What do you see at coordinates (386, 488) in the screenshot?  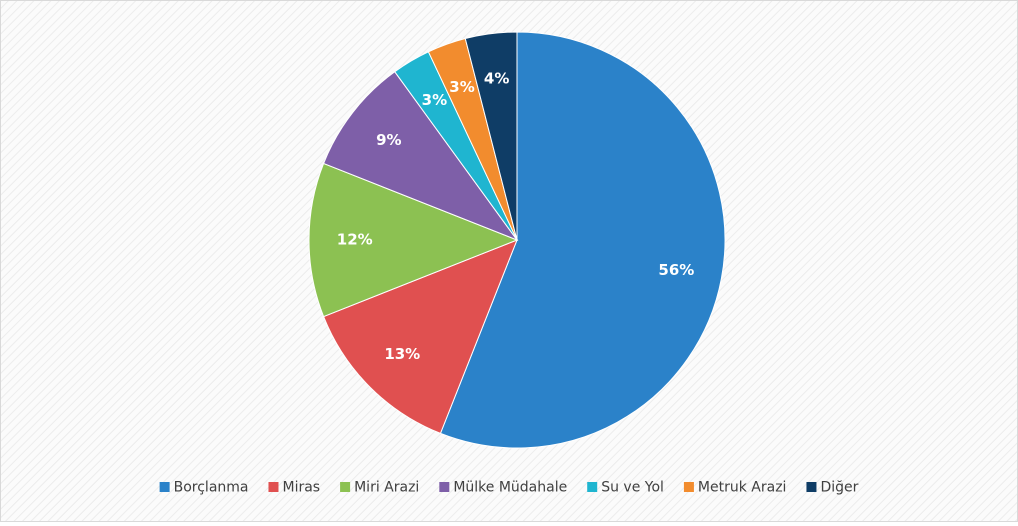 I see `legend-label: Miri Arazi` at bounding box center [386, 488].